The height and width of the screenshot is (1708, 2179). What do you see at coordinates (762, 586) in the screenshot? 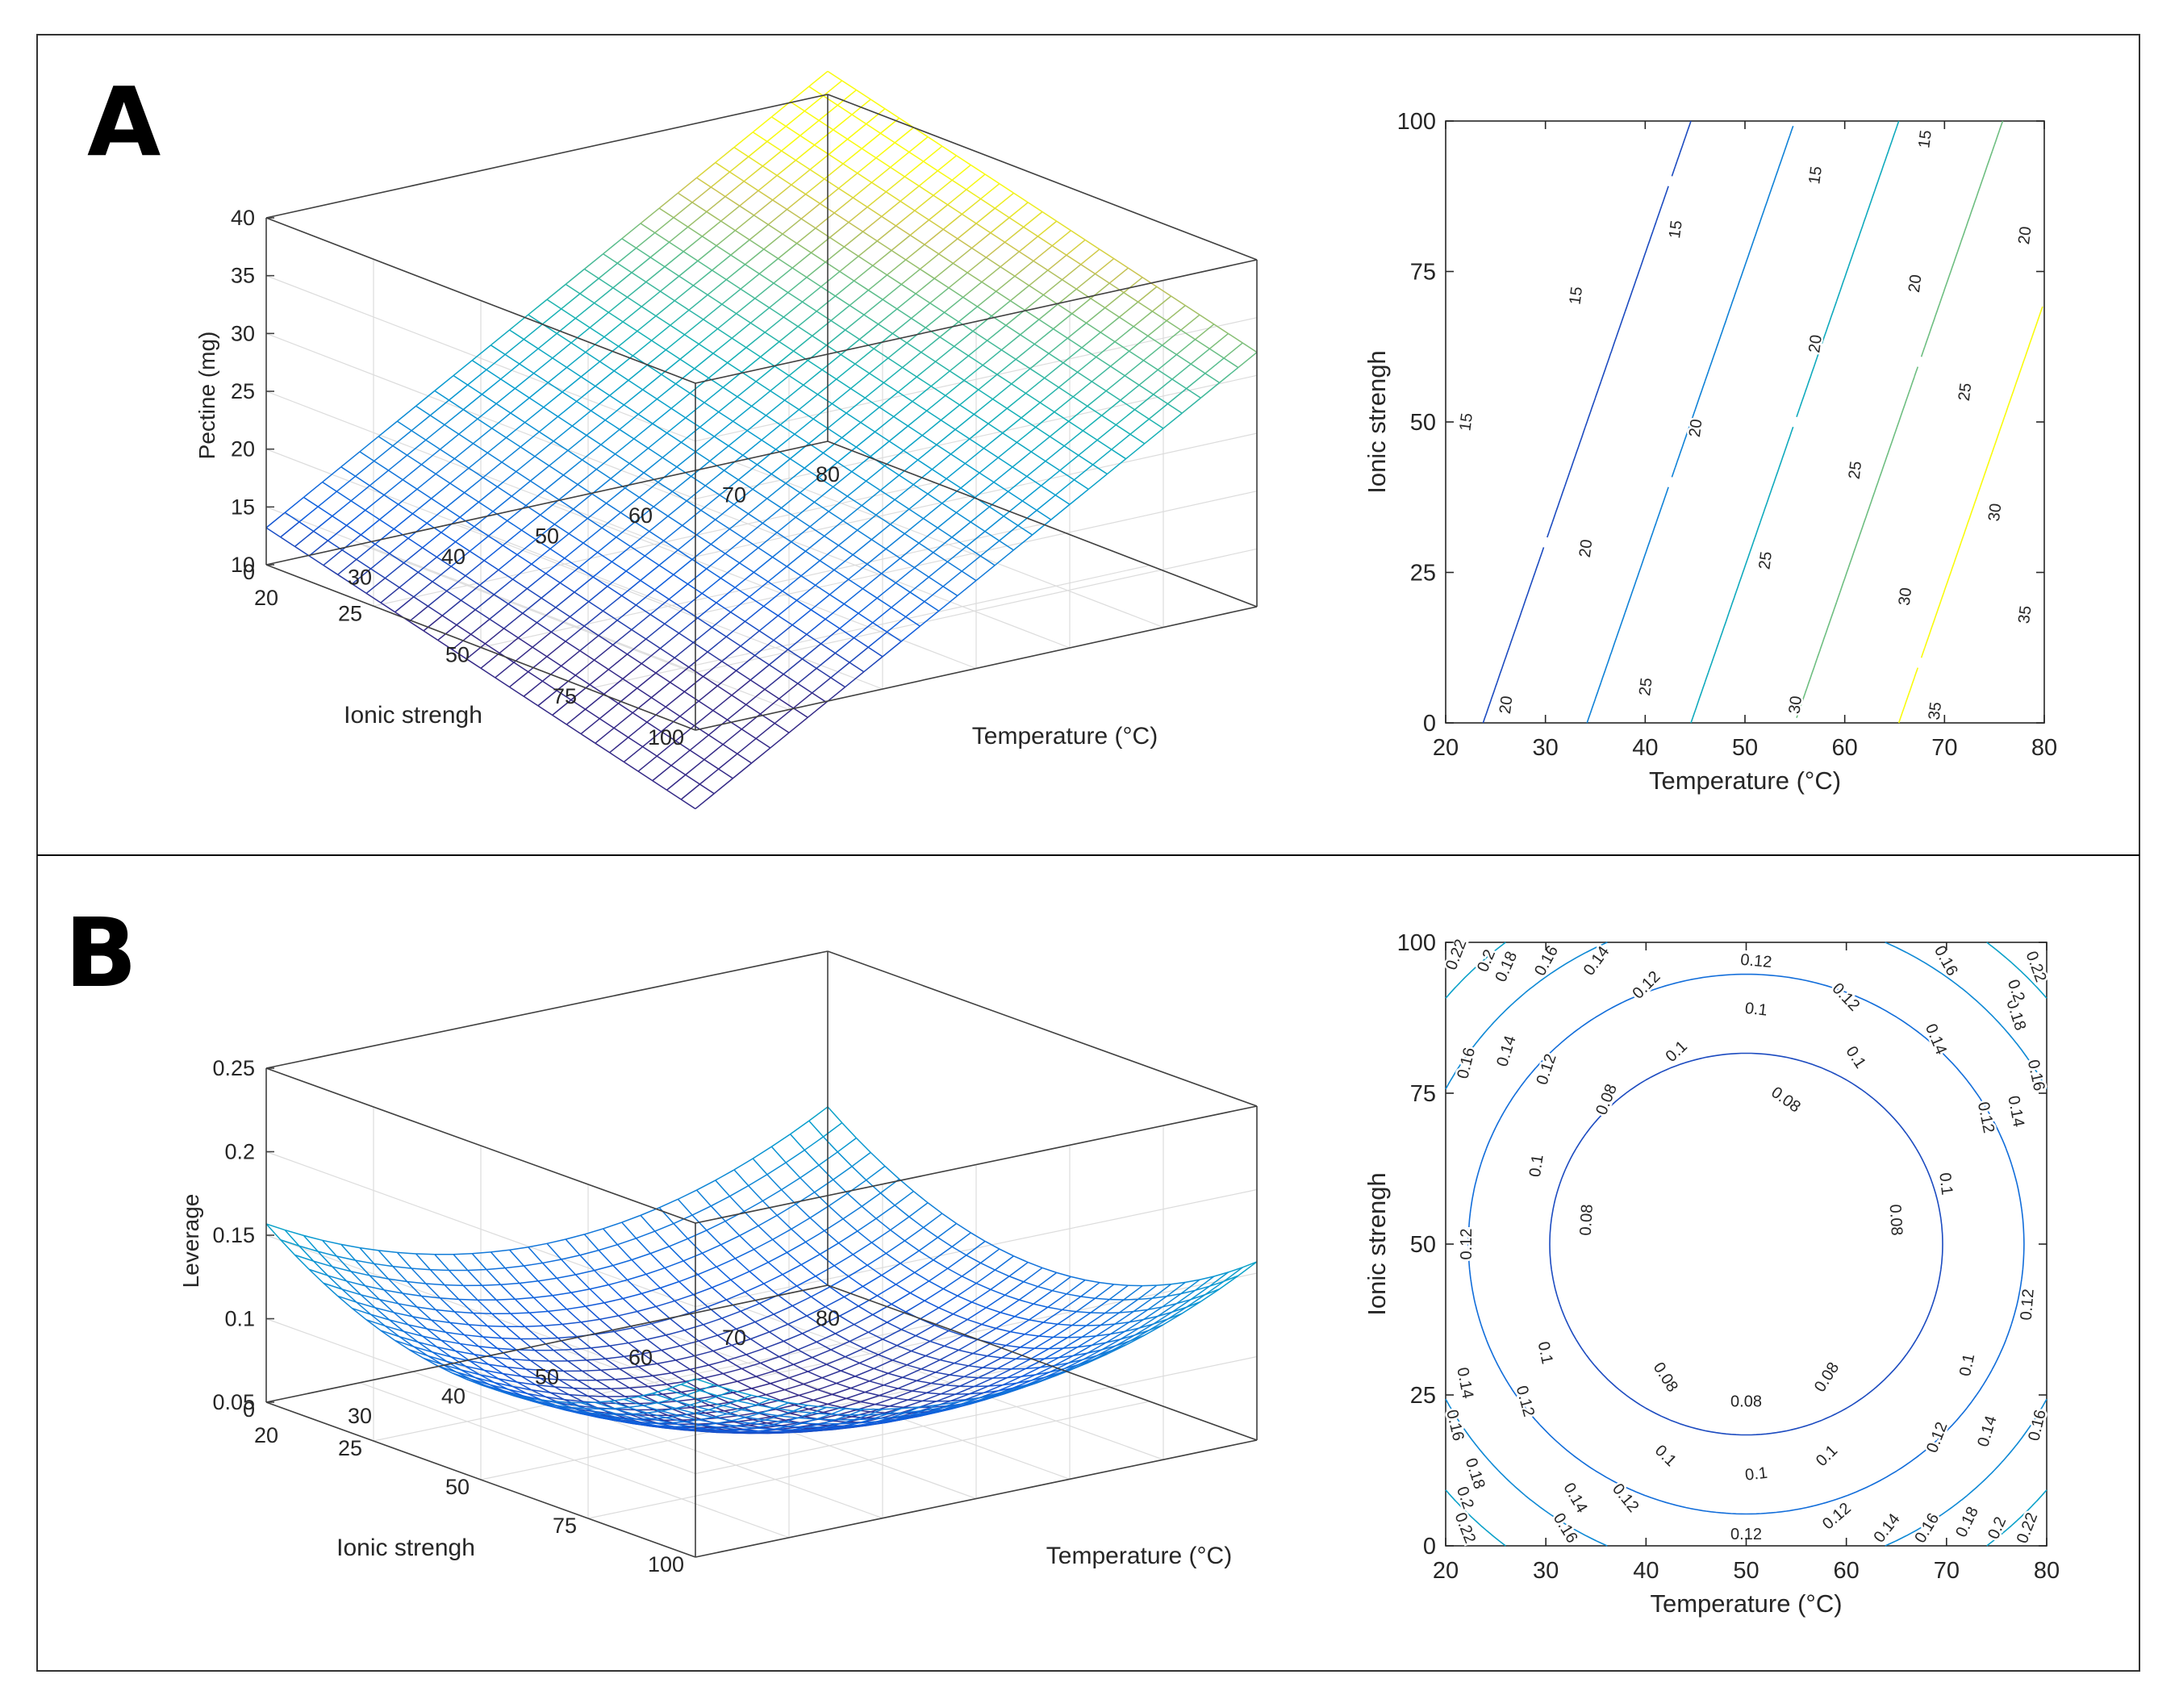
I see `grid-line` at bounding box center [762, 586].